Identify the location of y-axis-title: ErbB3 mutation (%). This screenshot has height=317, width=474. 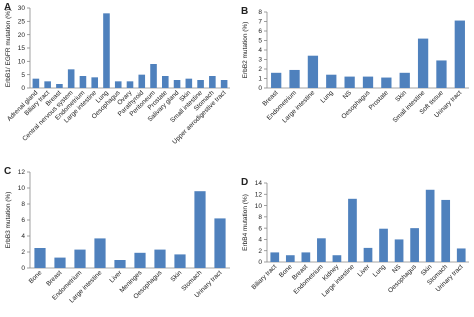
(8, 220).